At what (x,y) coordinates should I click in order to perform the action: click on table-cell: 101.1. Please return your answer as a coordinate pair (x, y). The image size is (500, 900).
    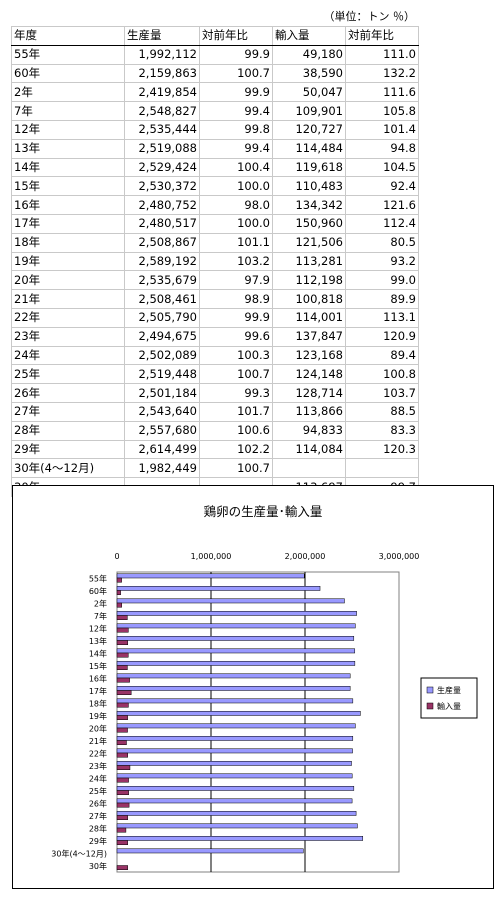
    Looking at the image, I should click on (236, 242).